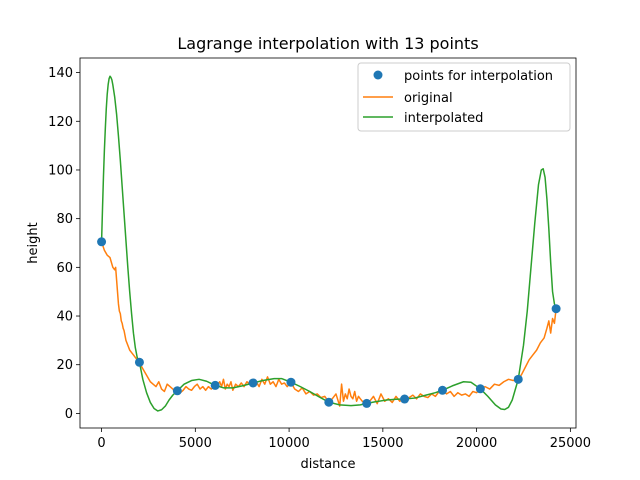 The width and height of the screenshot is (640, 480). I want to click on legend-label-original: original, so click(428, 98).